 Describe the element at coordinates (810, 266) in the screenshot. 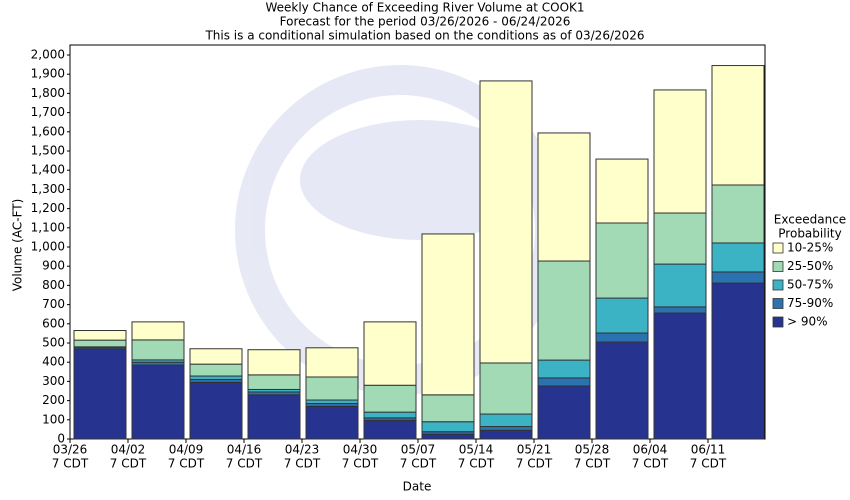

I see `legend-label: 25-50%` at that location.